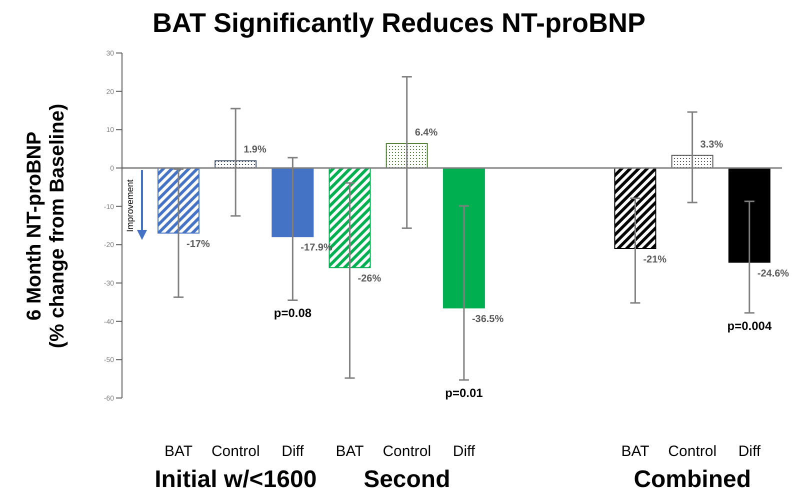 The width and height of the screenshot is (798, 502). I want to click on data-label: -17%, so click(198, 244).